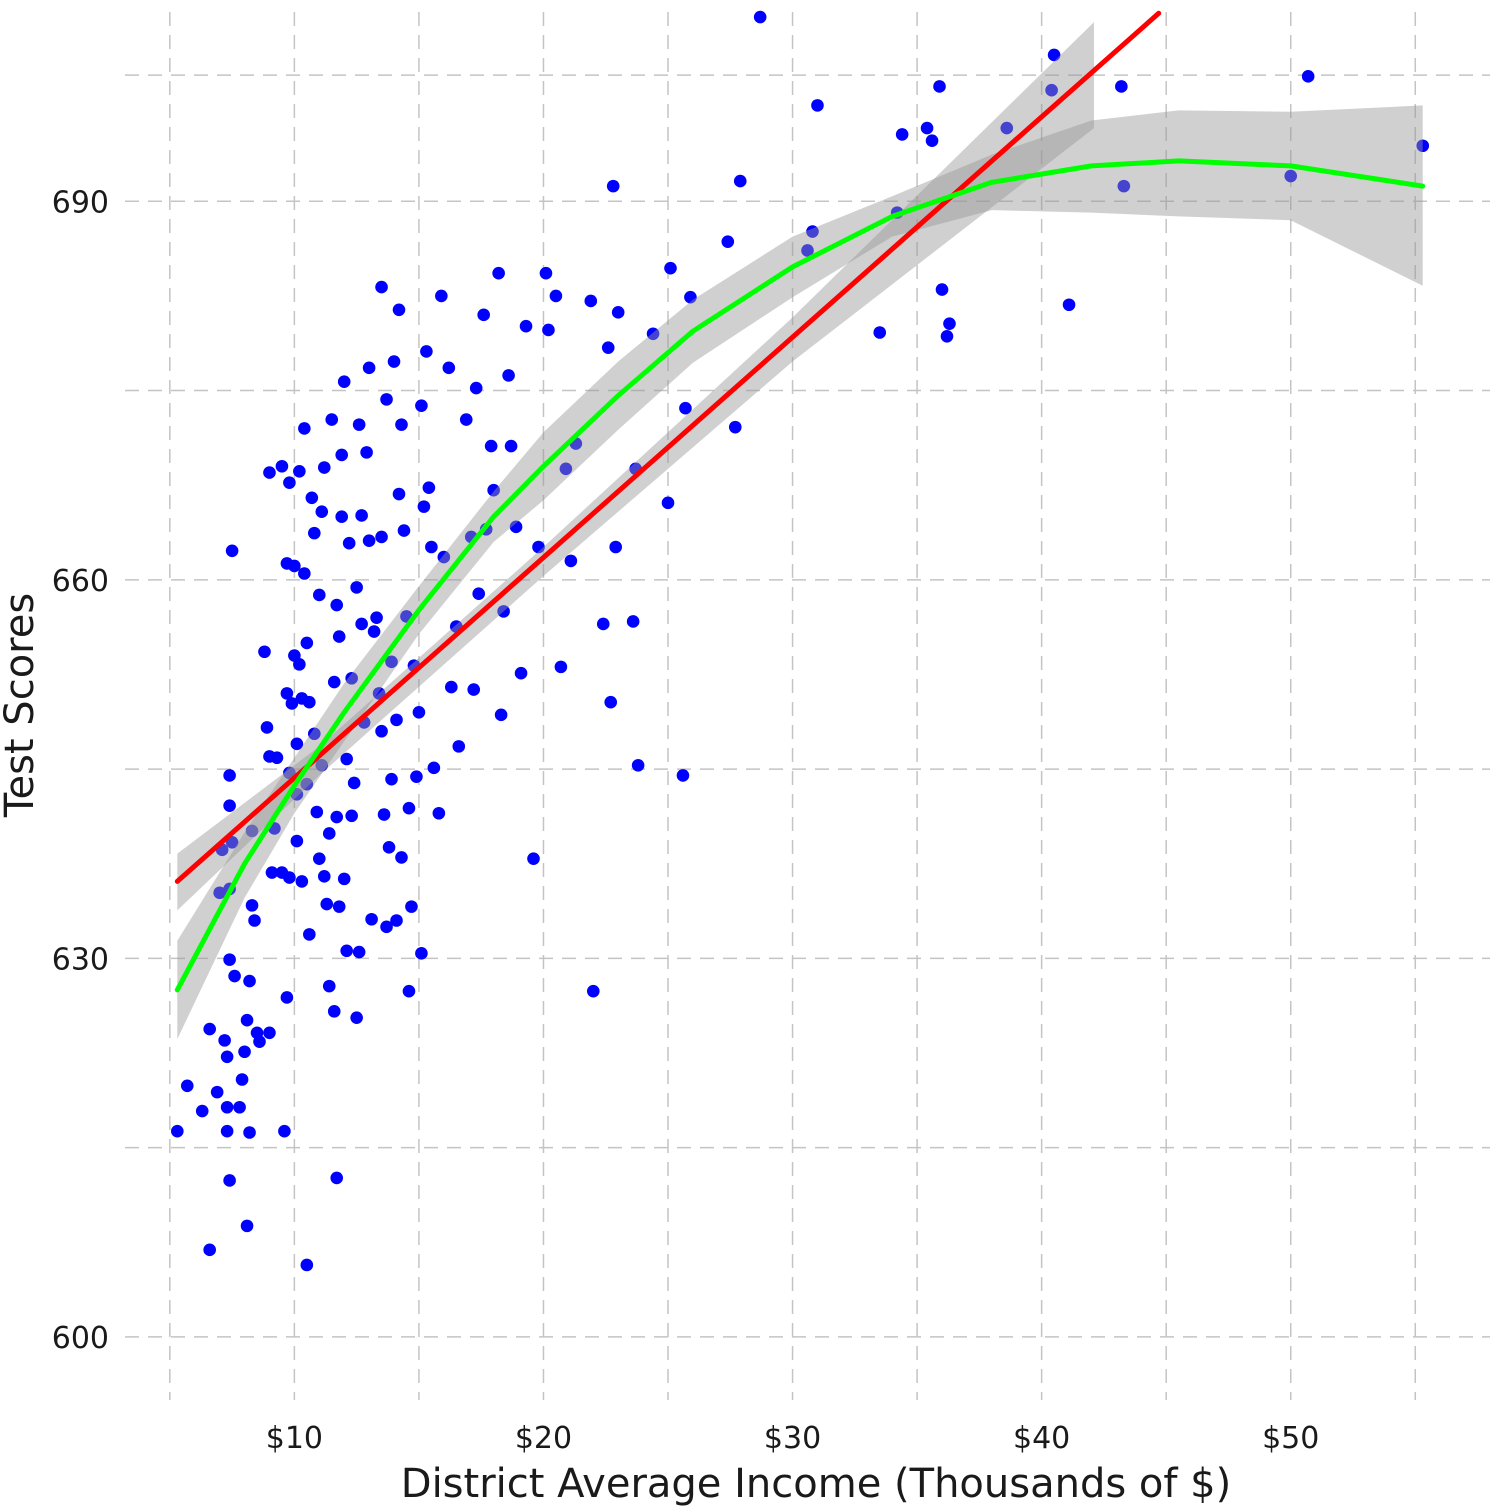  Describe the element at coordinates (1290, 1438) in the screenshot. I see `x-tick-label: $50` at that location.